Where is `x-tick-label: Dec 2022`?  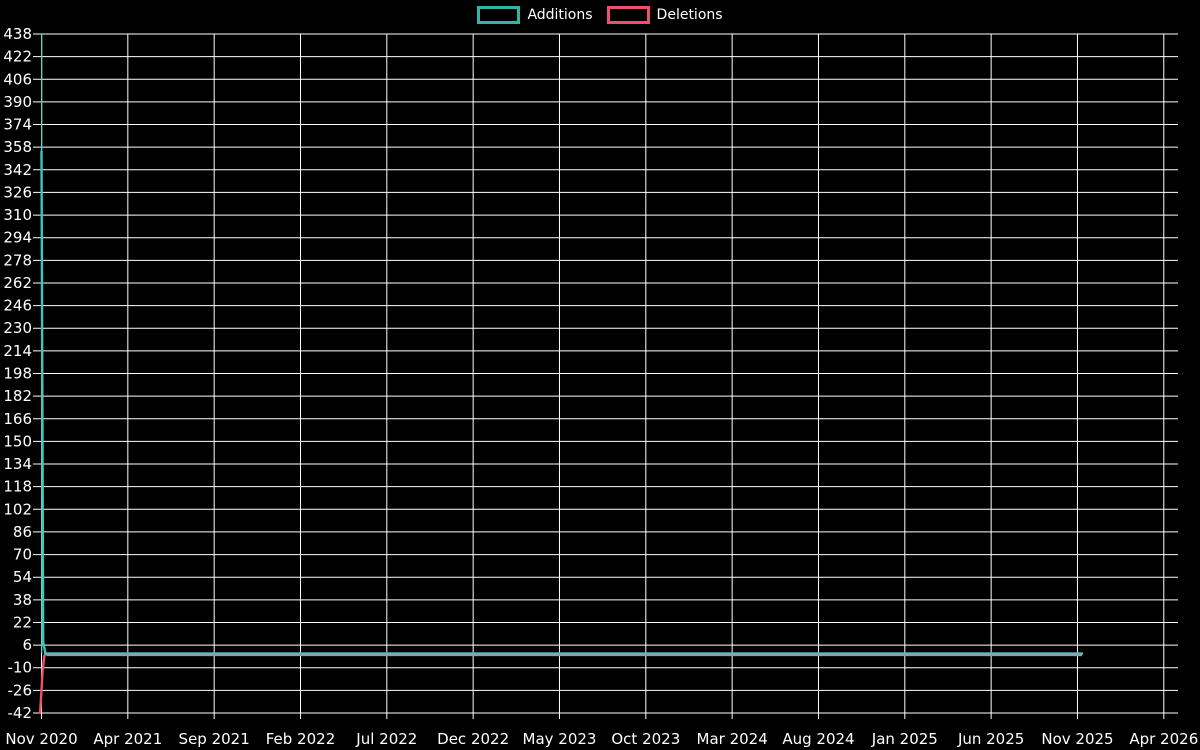
x-tick-label: Dec 2022 is located at coordinates (473, 739).